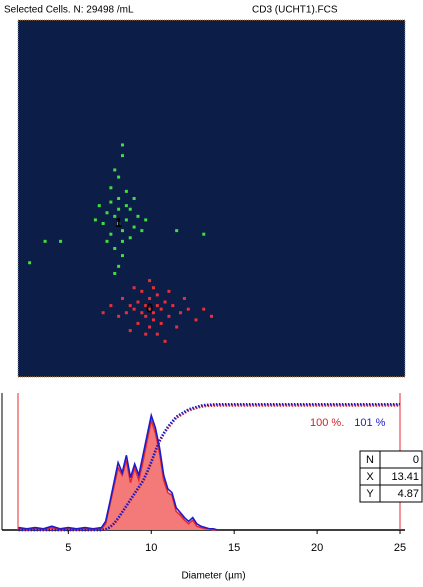 The image size is (423, 587). I want to click on table-value: 4.87, so click(408, 494).